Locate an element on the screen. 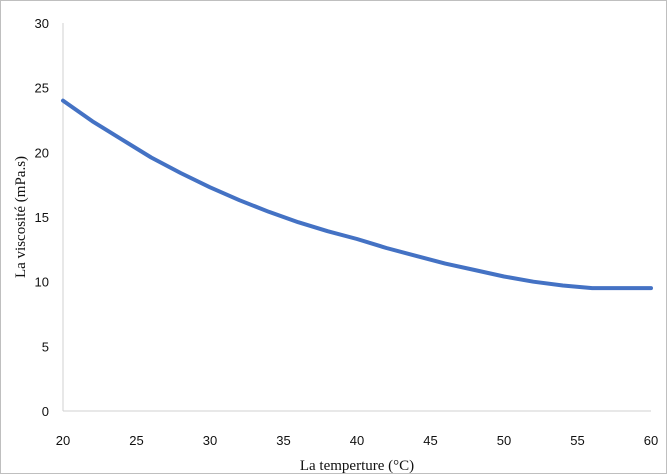 This screenshot has height=475, width=667. x-axis-ticks: 20 25 30 35 40 45 50 55 60 is located at coordinates (357, 440).